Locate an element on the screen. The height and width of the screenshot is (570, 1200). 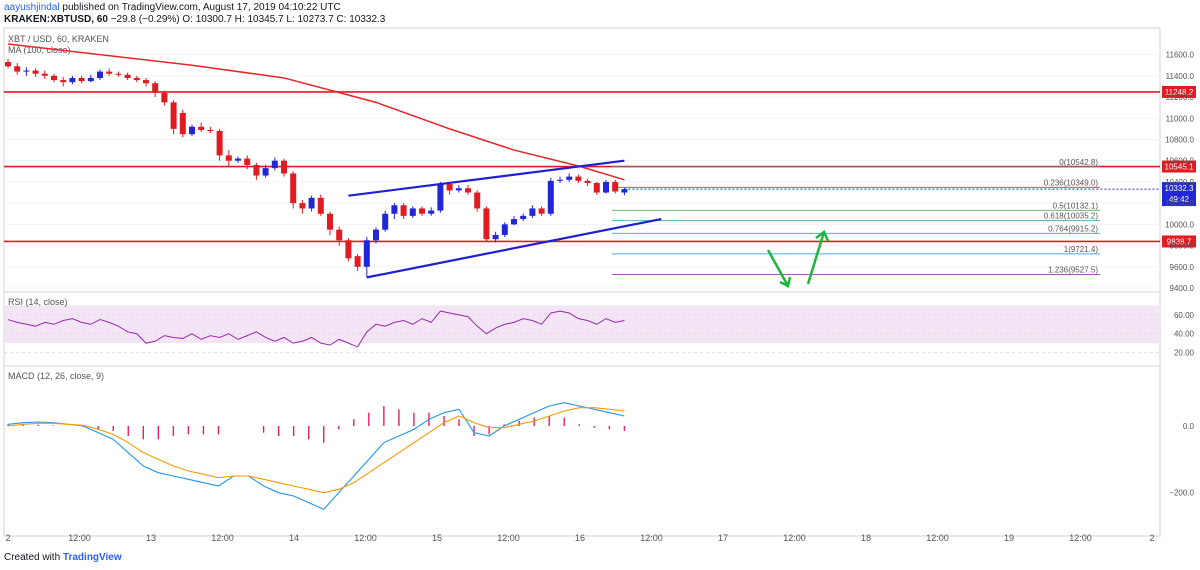
up-arrow-head is located at coordinates (822, 236).